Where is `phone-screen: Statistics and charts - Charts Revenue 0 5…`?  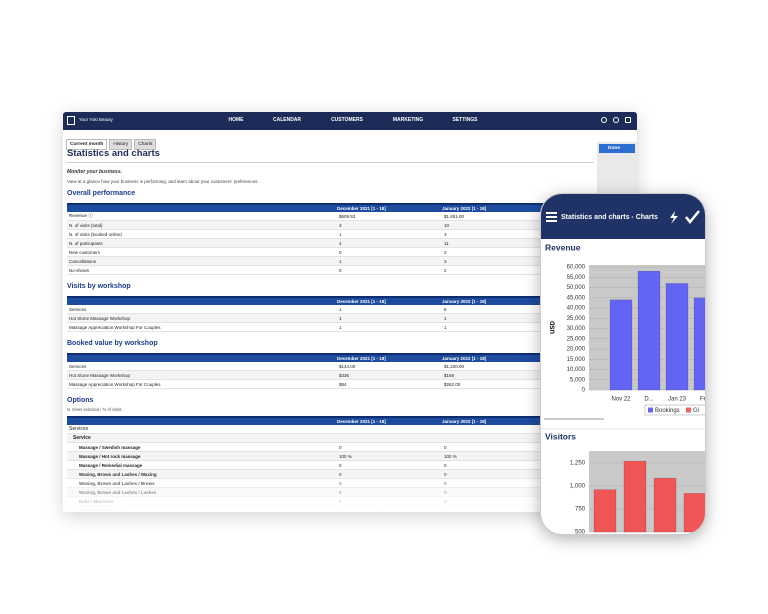 phone-screen: Statistics and charts - Charts Revenue 0 5… is located at coordinates (623, 364).